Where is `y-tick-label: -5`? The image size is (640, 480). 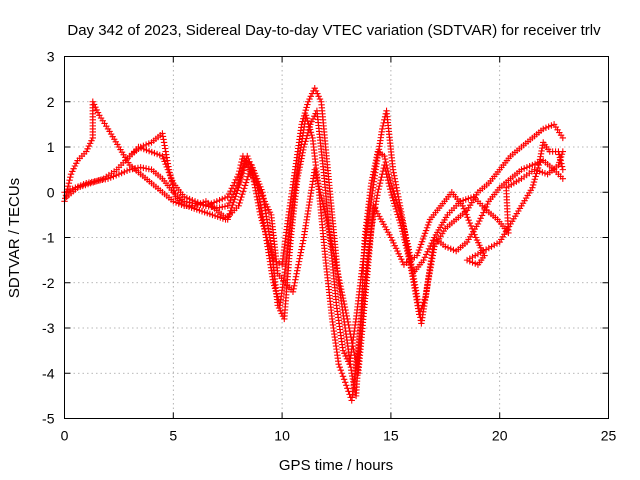 y-tick-label: -5 is located at coordinates (48, 419).